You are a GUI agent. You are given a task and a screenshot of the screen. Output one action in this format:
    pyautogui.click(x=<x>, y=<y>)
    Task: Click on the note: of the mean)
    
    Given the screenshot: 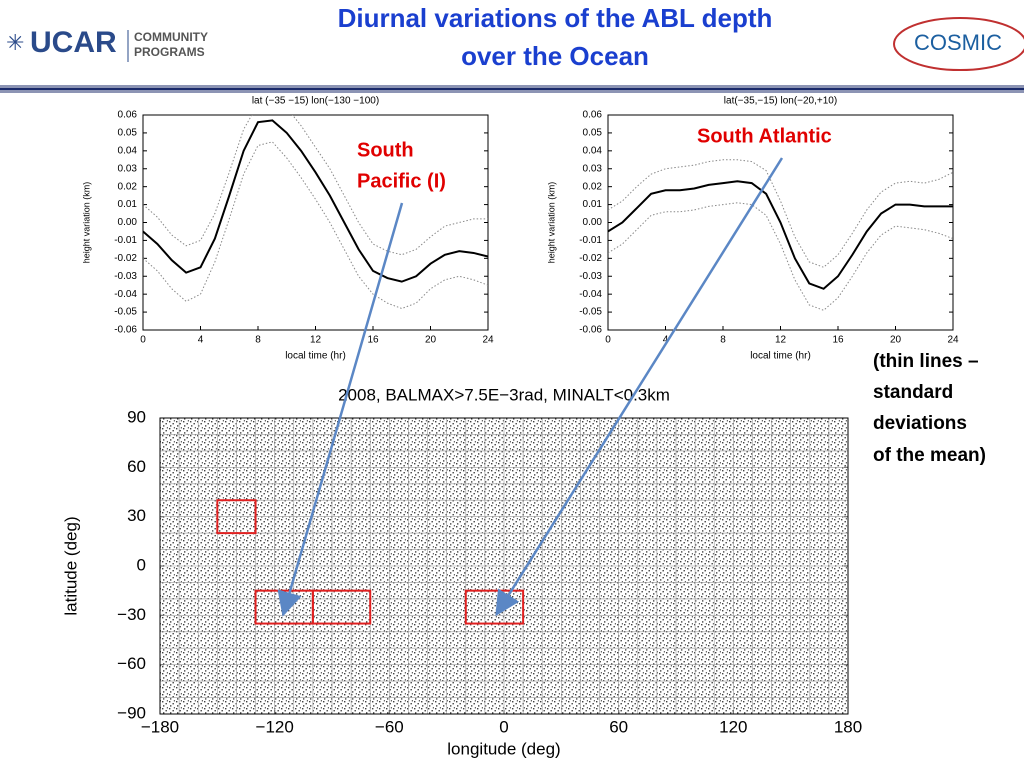 What is the action you would take?
    pyautogui.click(x=929, y=455)
    